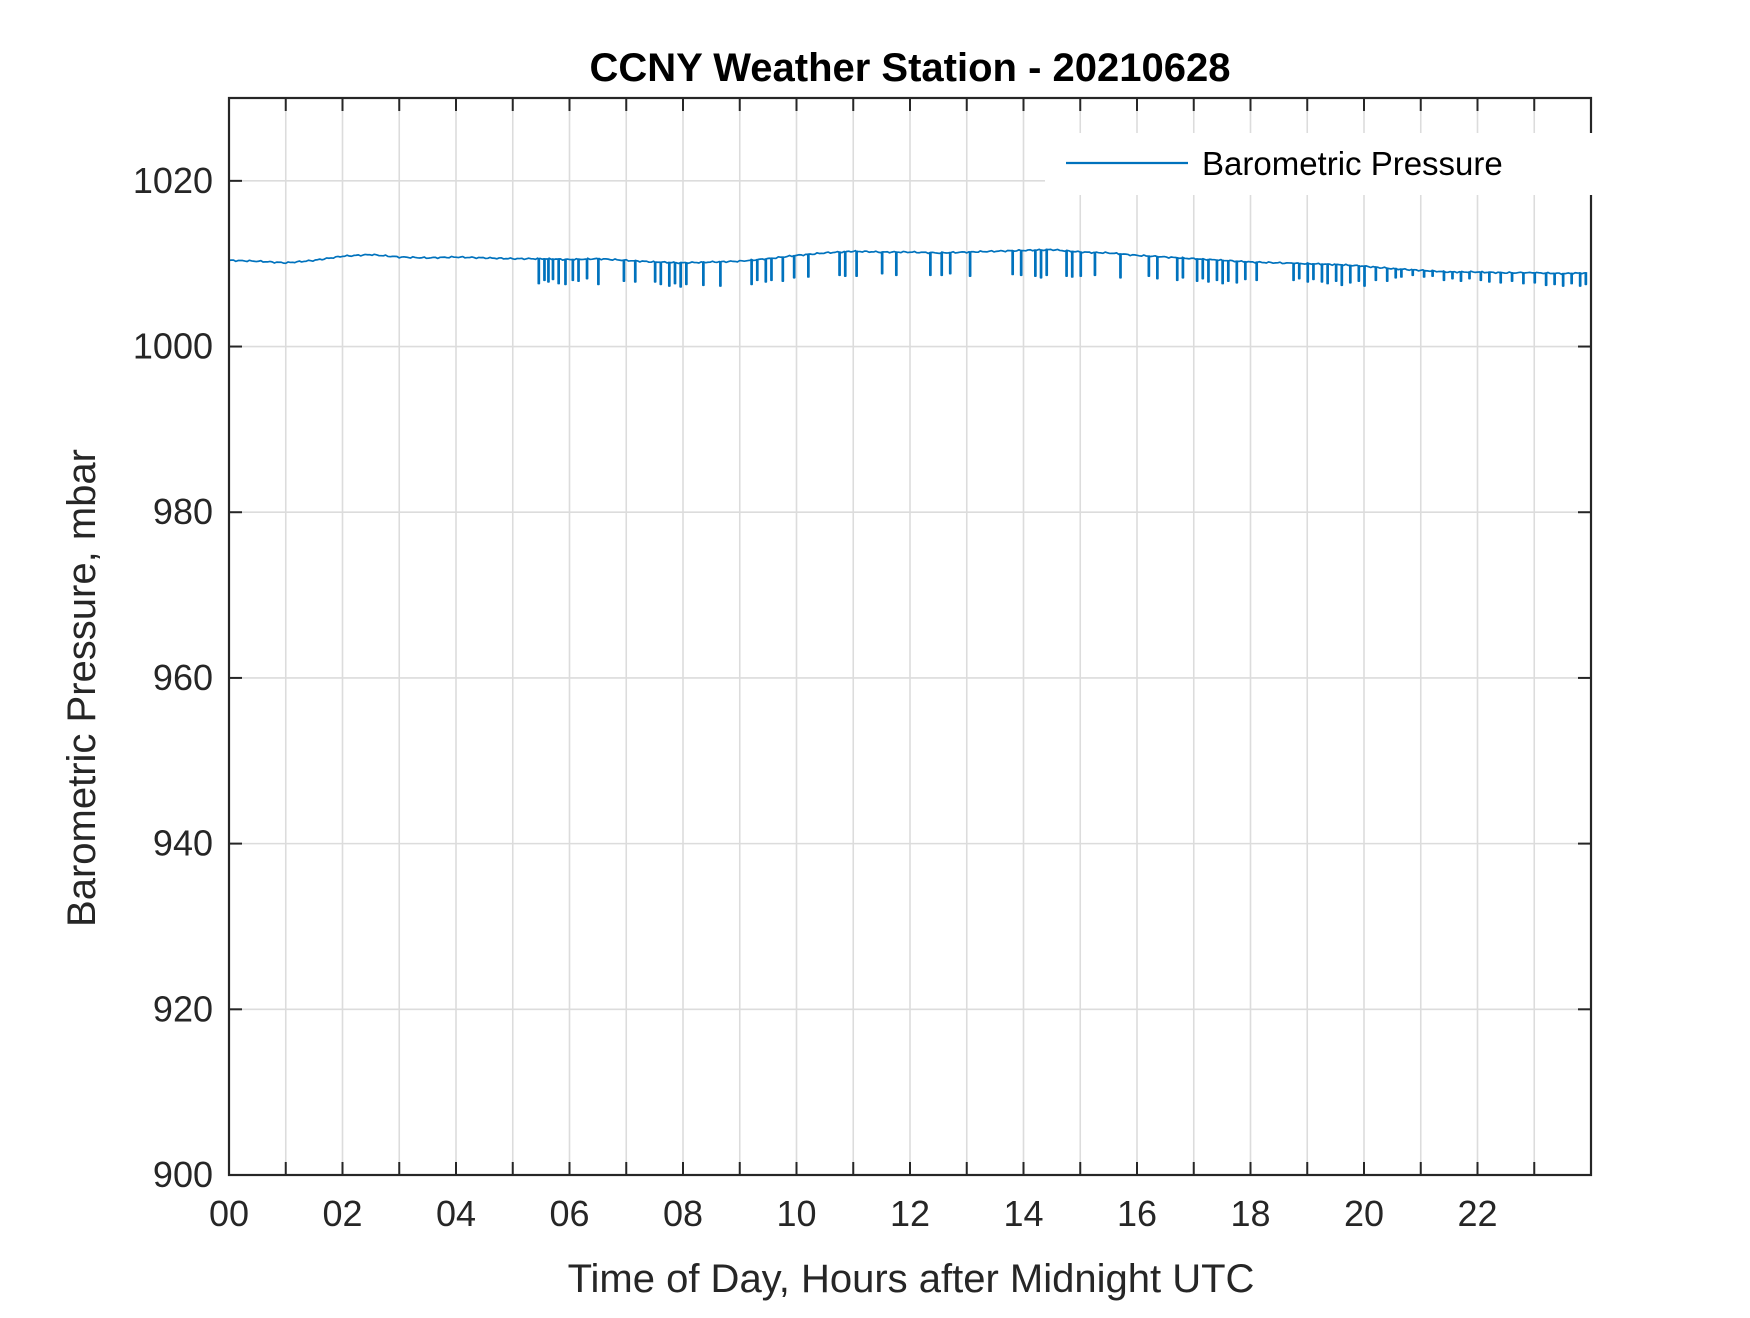 This screenshot has height=1318, width=1750. What do you see at coordinates (1364, 1213) in the screenshot?
I see `x-tick-label: 20` at bounding box center [1364, 1213].